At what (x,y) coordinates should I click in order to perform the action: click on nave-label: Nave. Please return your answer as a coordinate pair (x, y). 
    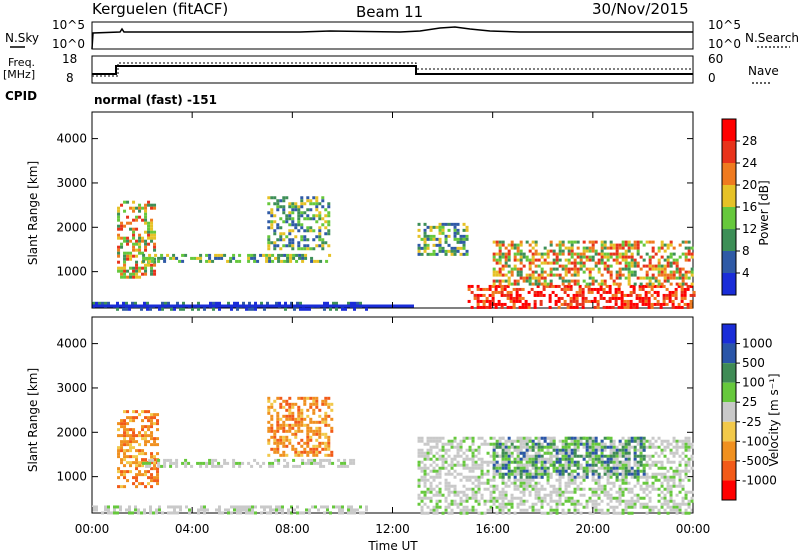
    Looking at the image, I should click on (763, 71).